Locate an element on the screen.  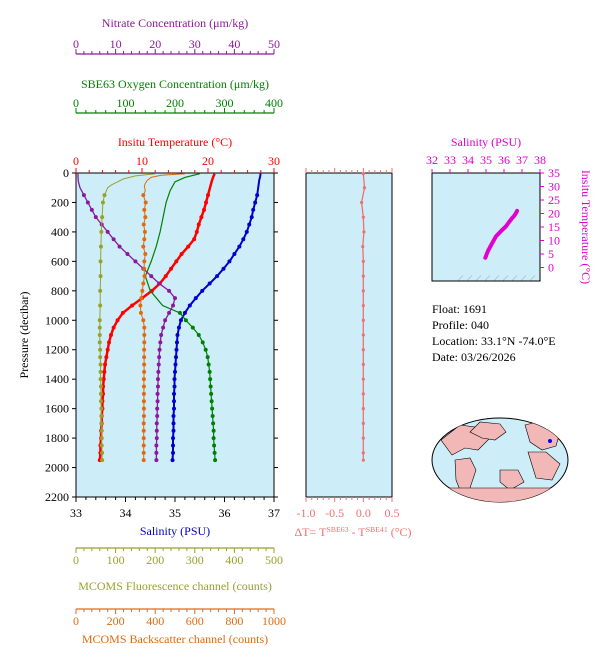
map-landmass is located at coordinates (544, 466).